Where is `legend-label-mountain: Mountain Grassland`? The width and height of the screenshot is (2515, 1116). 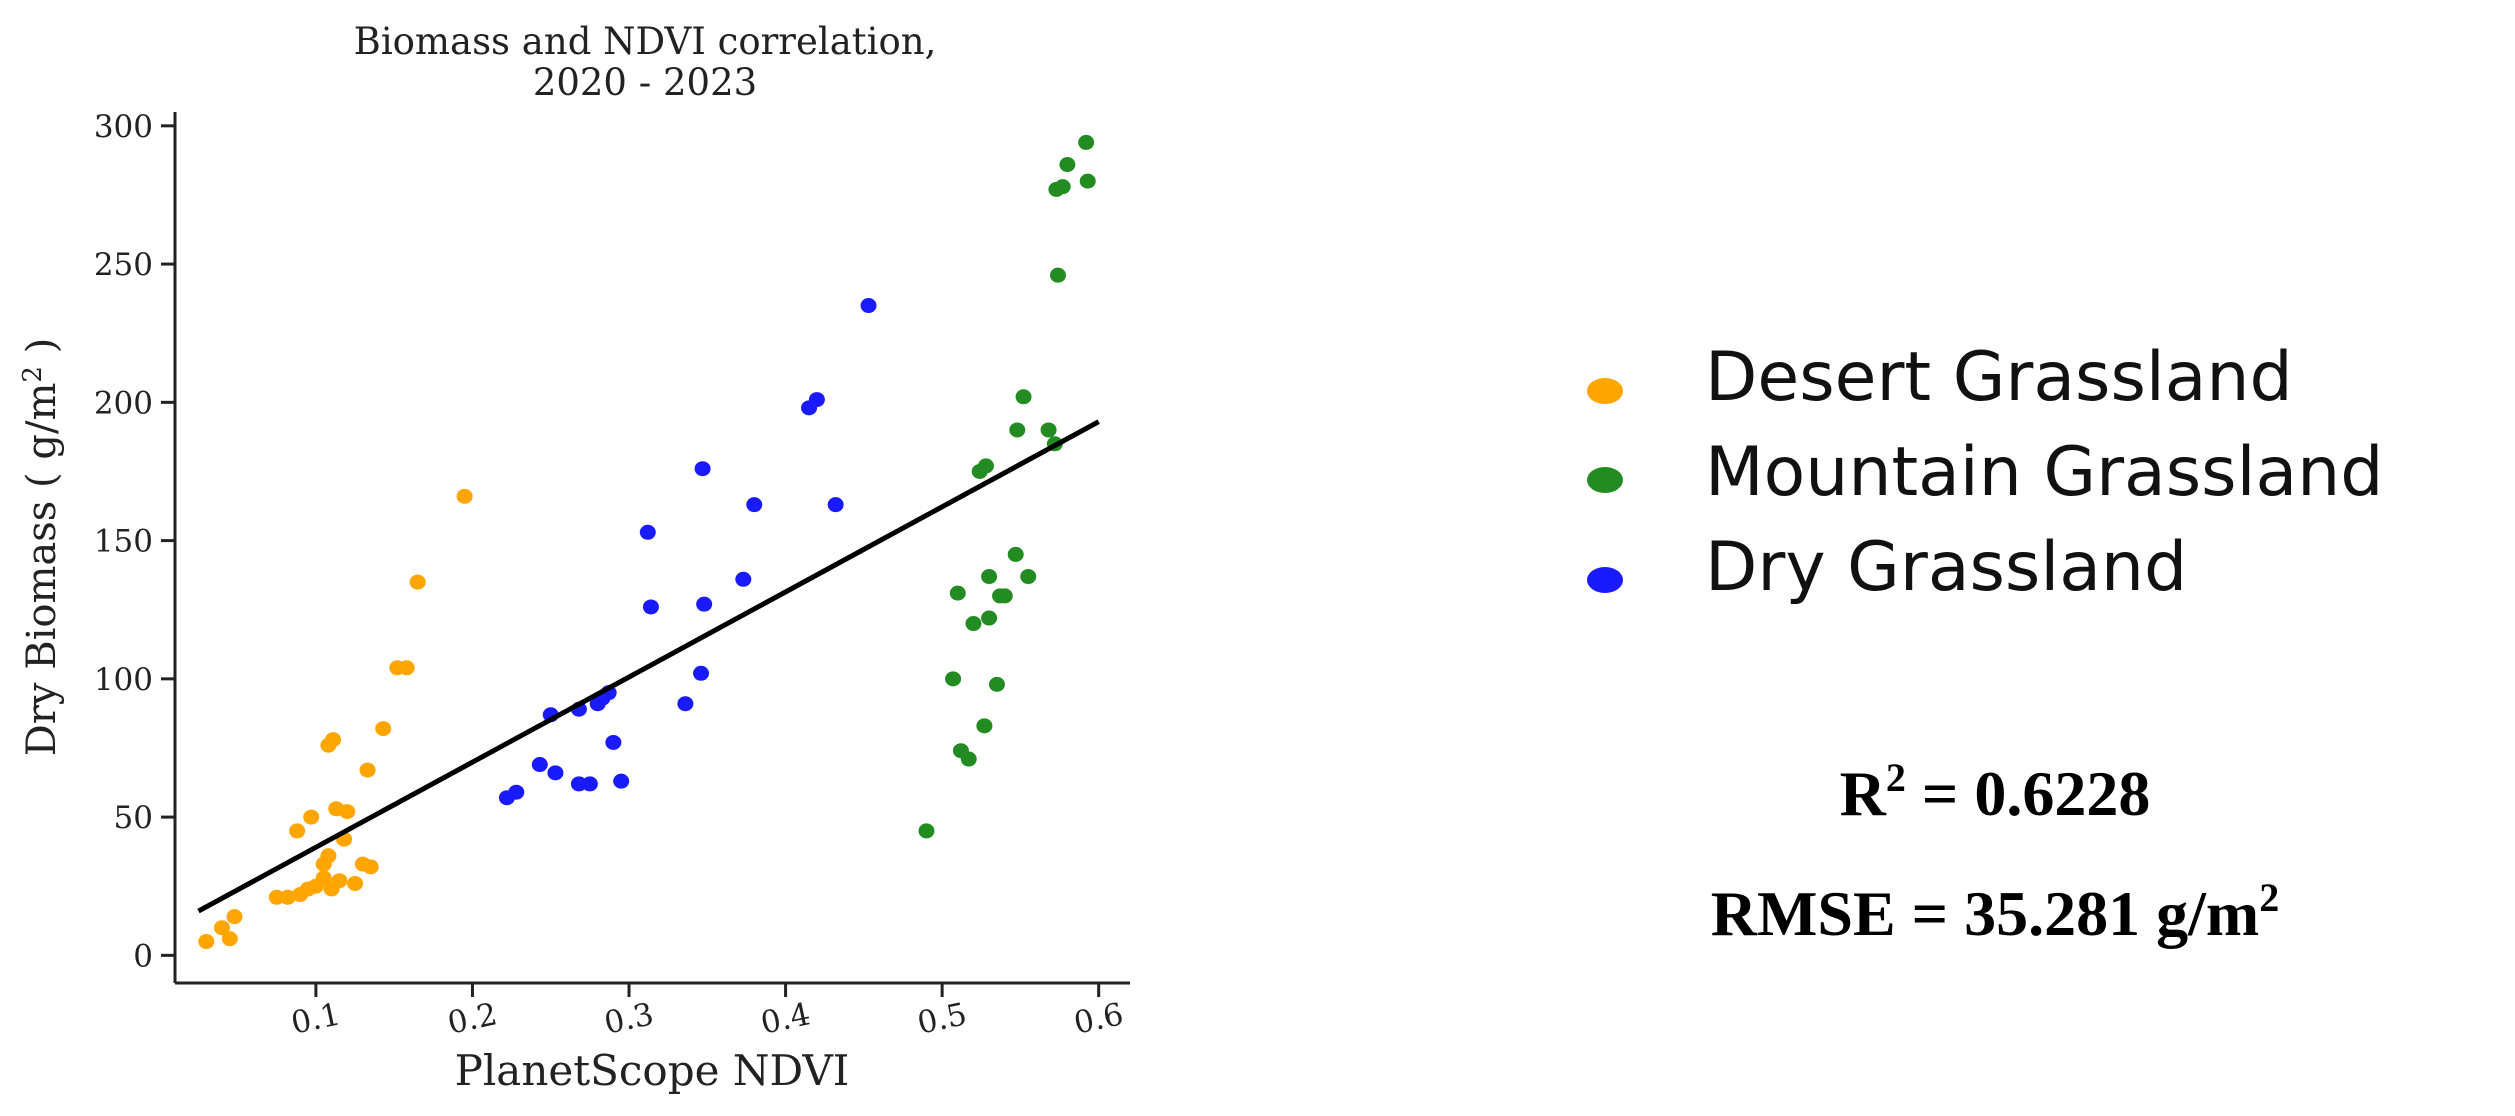 legend-label-mountain: Mountain Grassland is located at coordinates (2044, 472).